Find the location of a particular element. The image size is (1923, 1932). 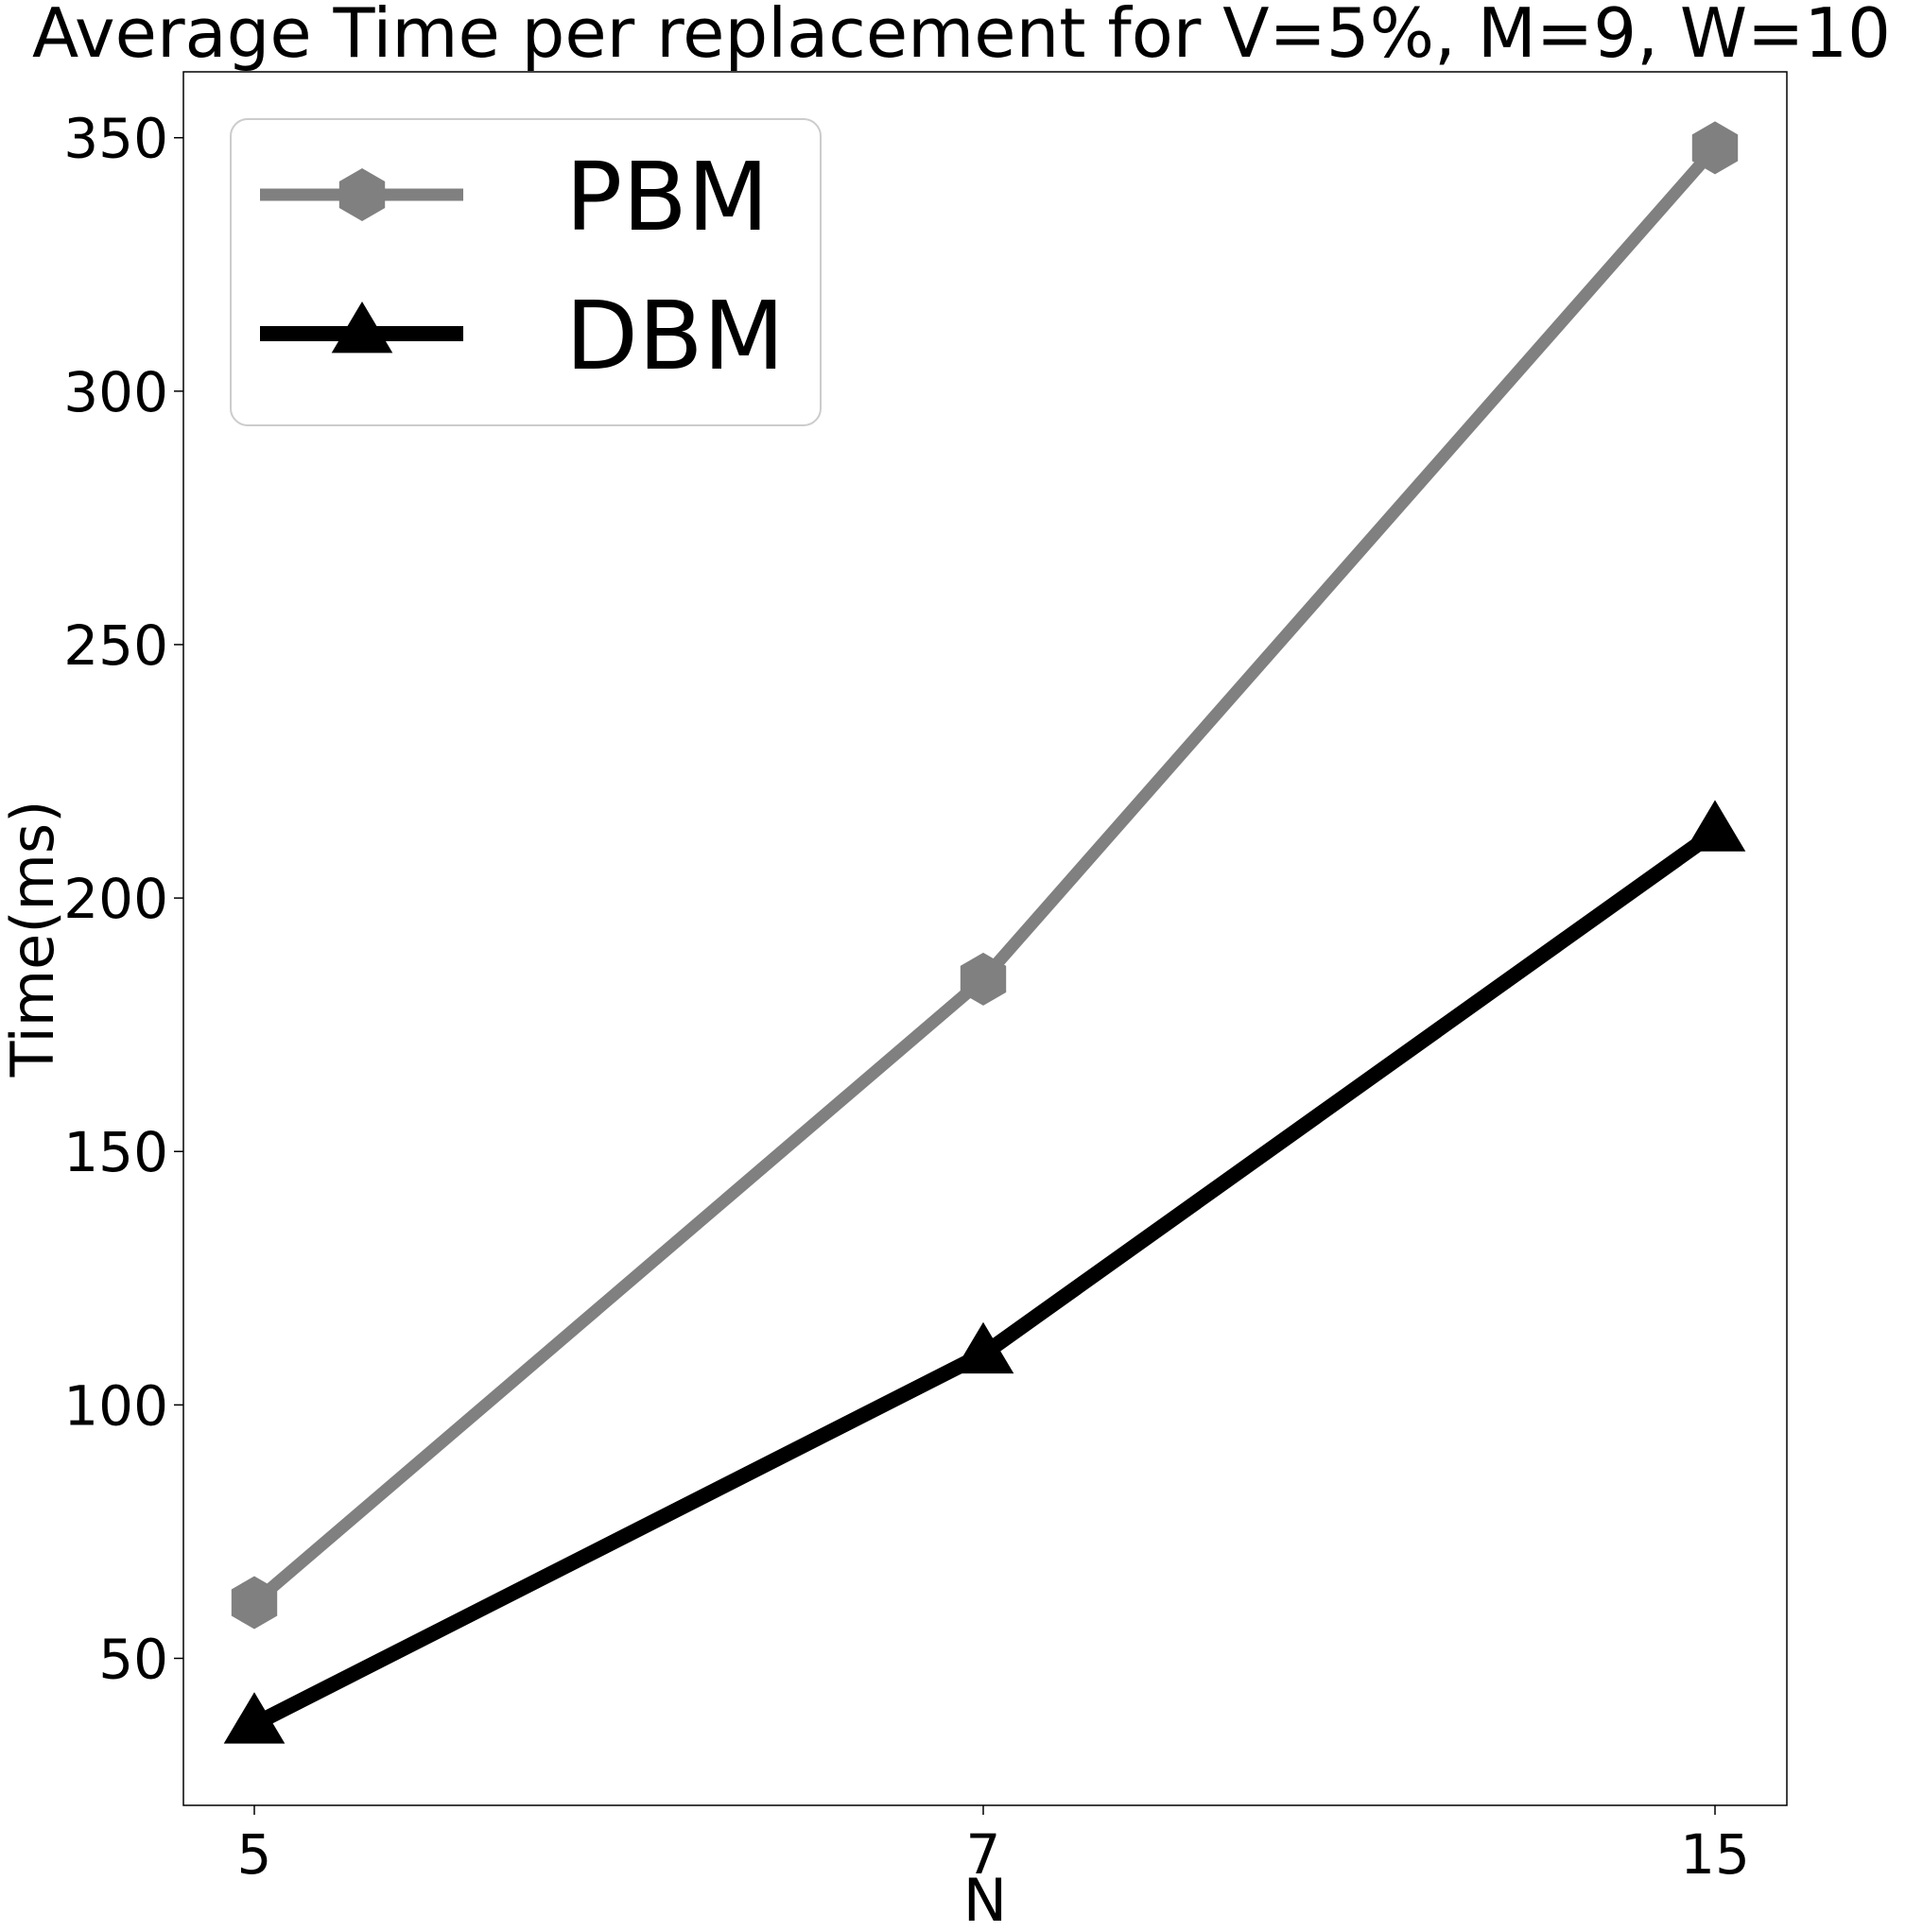

y-axis: 50 100 150 200 250 300 350 is located at coordinates (123, 899).